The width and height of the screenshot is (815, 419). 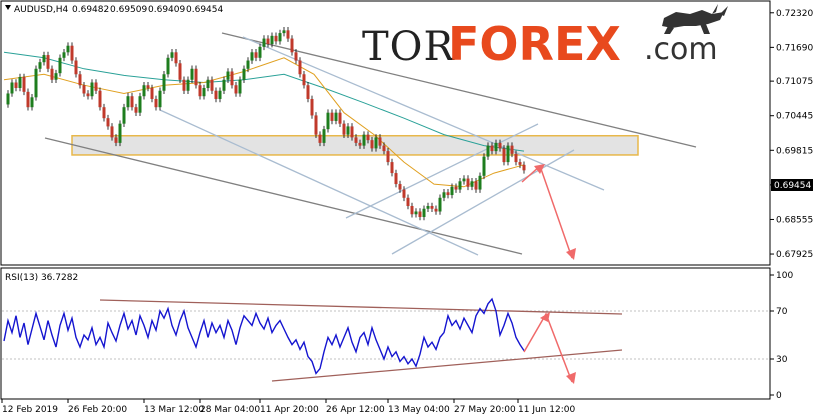 What do you see at coordinates (408, 47) in the screenshot?
I see `logo-tor-text: TOR` at bounding box center [408, 47].